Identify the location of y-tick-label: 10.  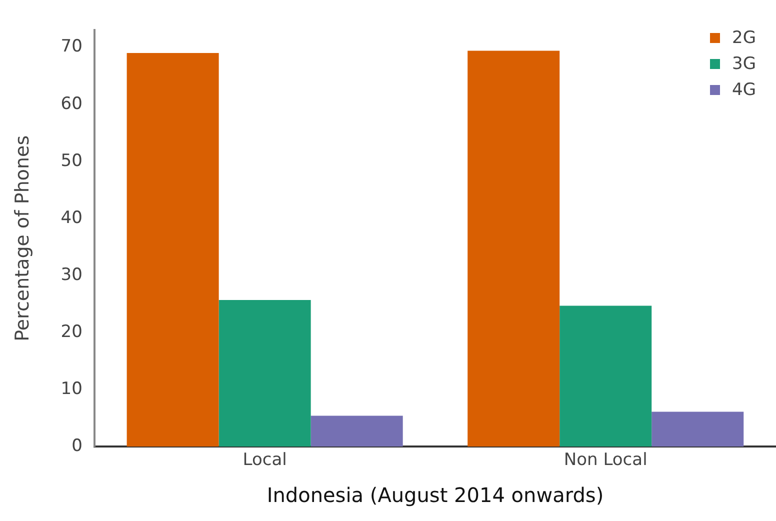
(71, 388).